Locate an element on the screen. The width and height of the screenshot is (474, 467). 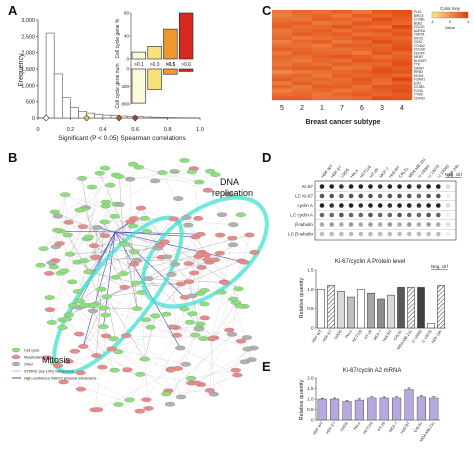
blot-row-label: Ki-67 is located at coordinates (307, 186).